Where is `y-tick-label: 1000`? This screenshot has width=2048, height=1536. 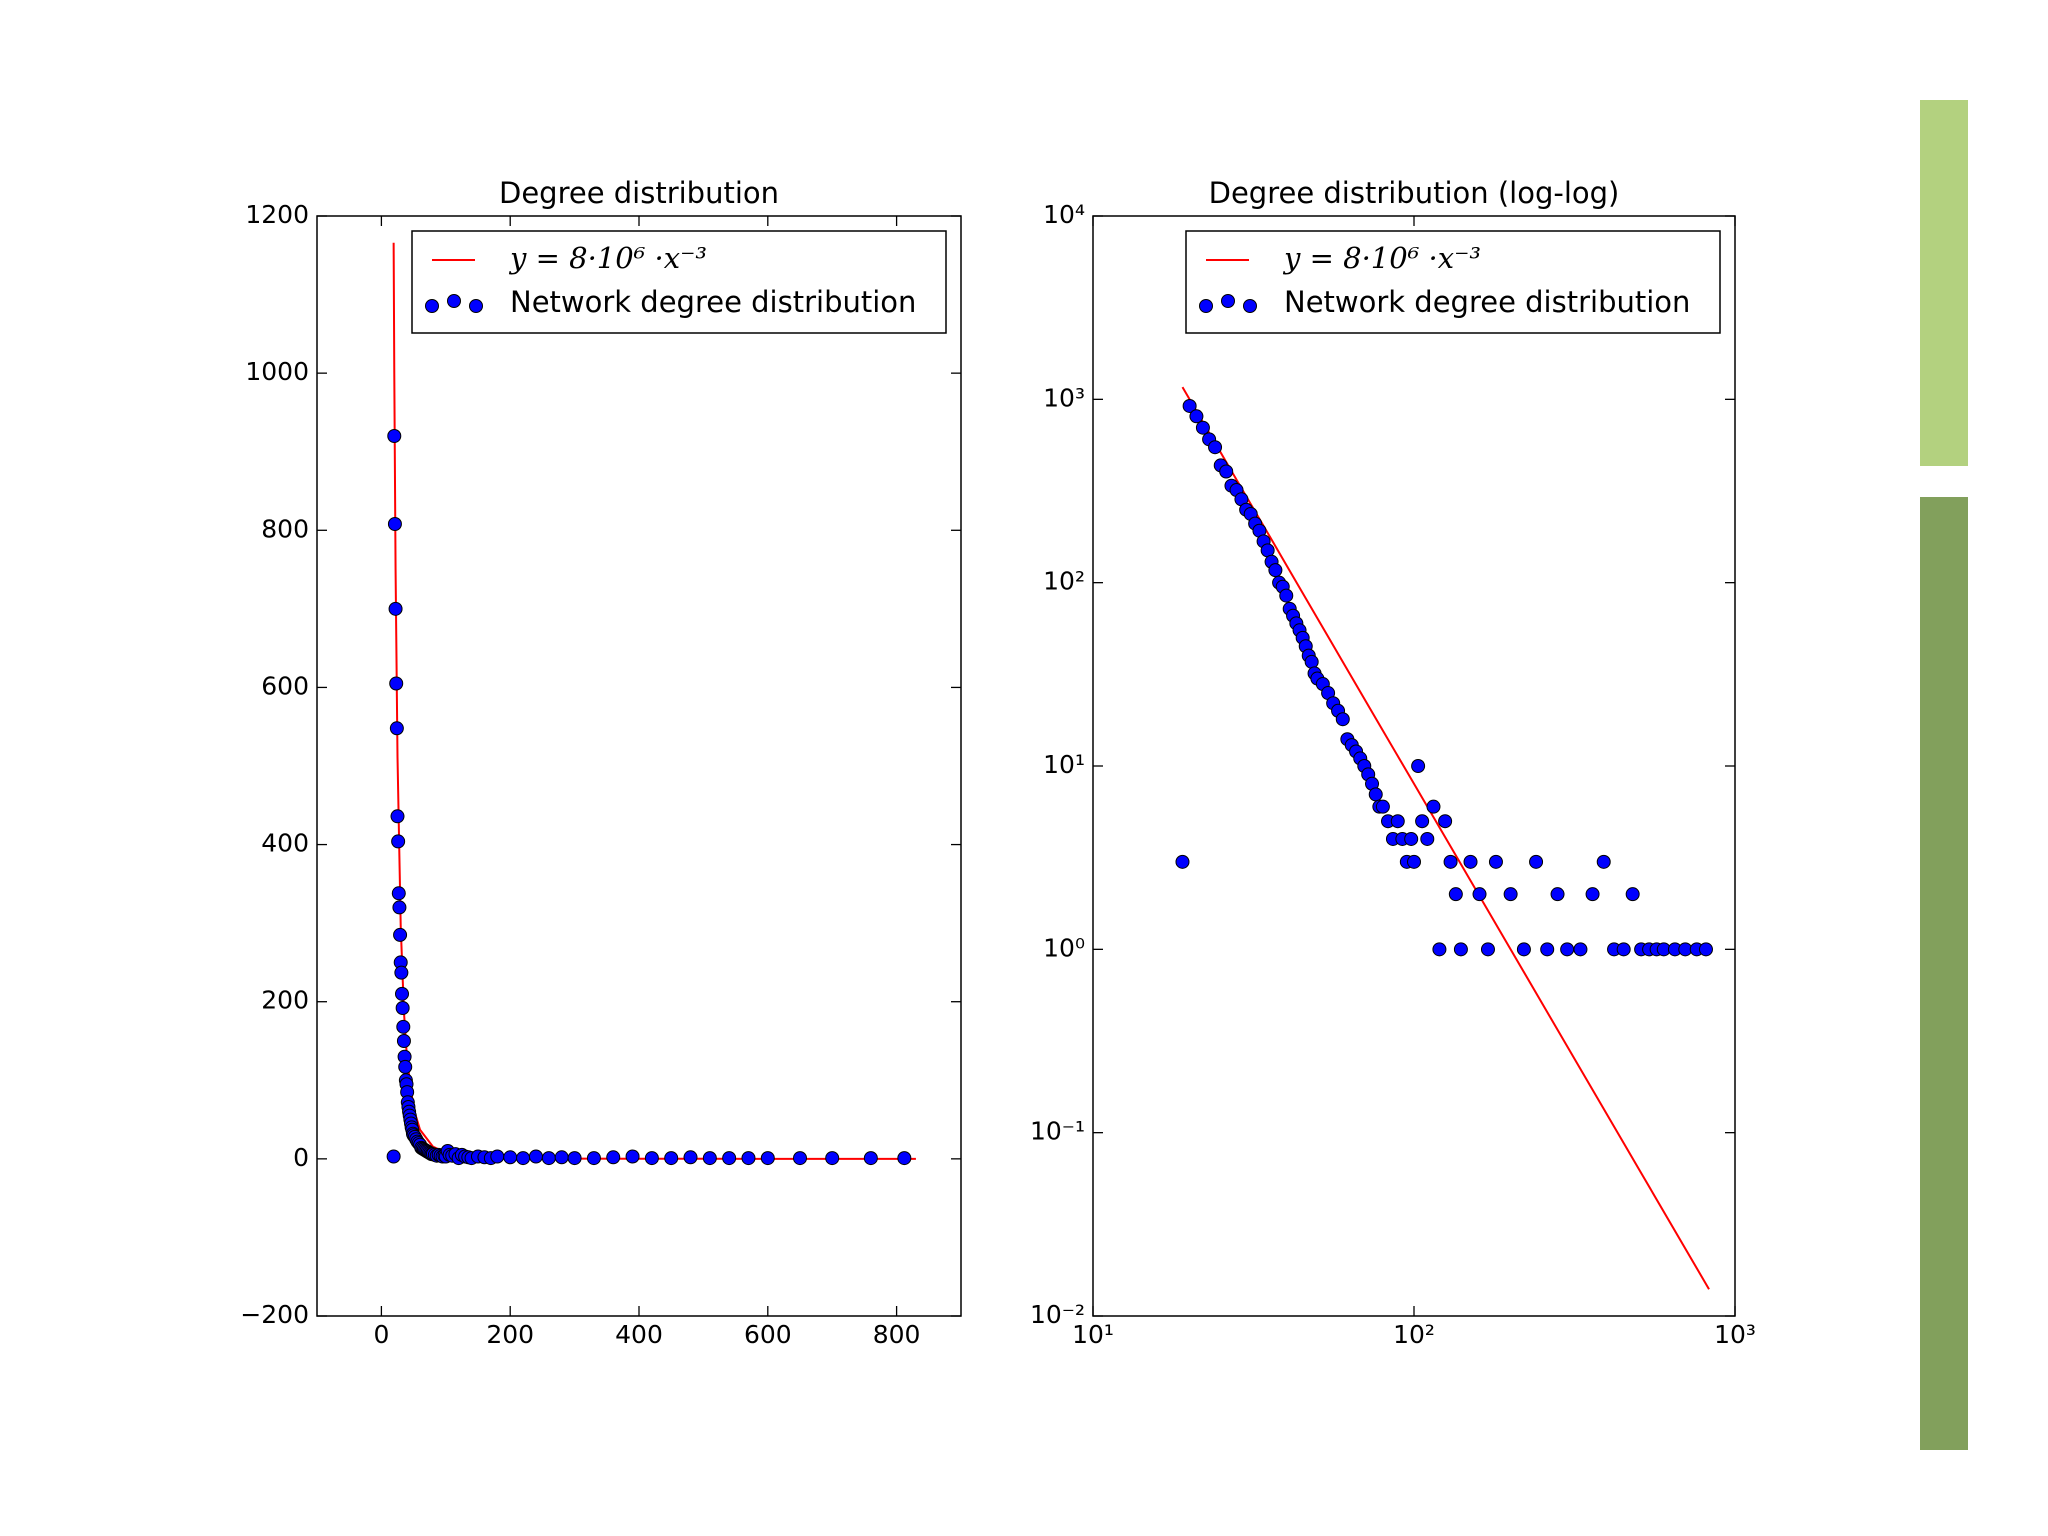 y-tick-label: 1000 is located at coordinates (277, 371).